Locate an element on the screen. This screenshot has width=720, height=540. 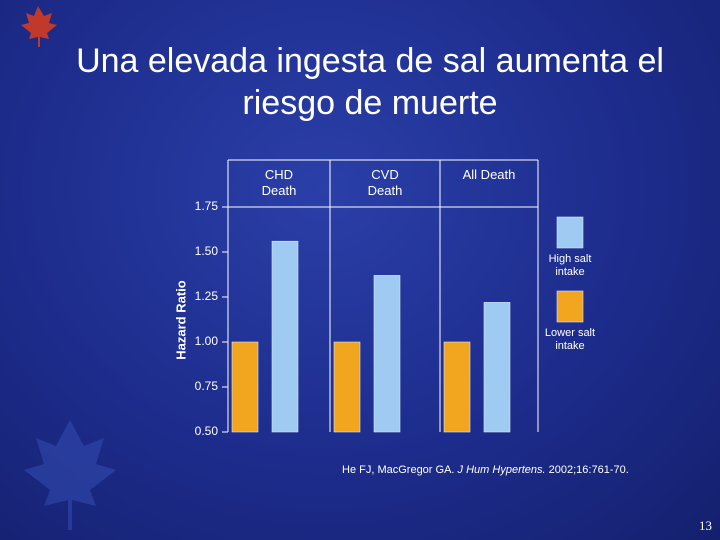
y-tick-label: 1.50 is located at coordinates (207, 251).